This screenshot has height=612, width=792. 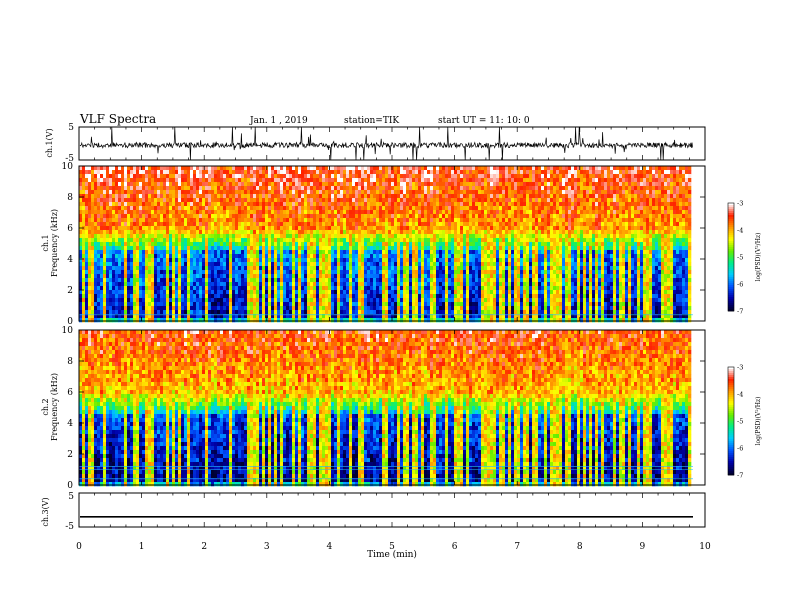 I want to click on ch2-colorbar: -3 -4 -5 -6 -7 log(PSD)(V²/Hz), so click(x=744, y=422).